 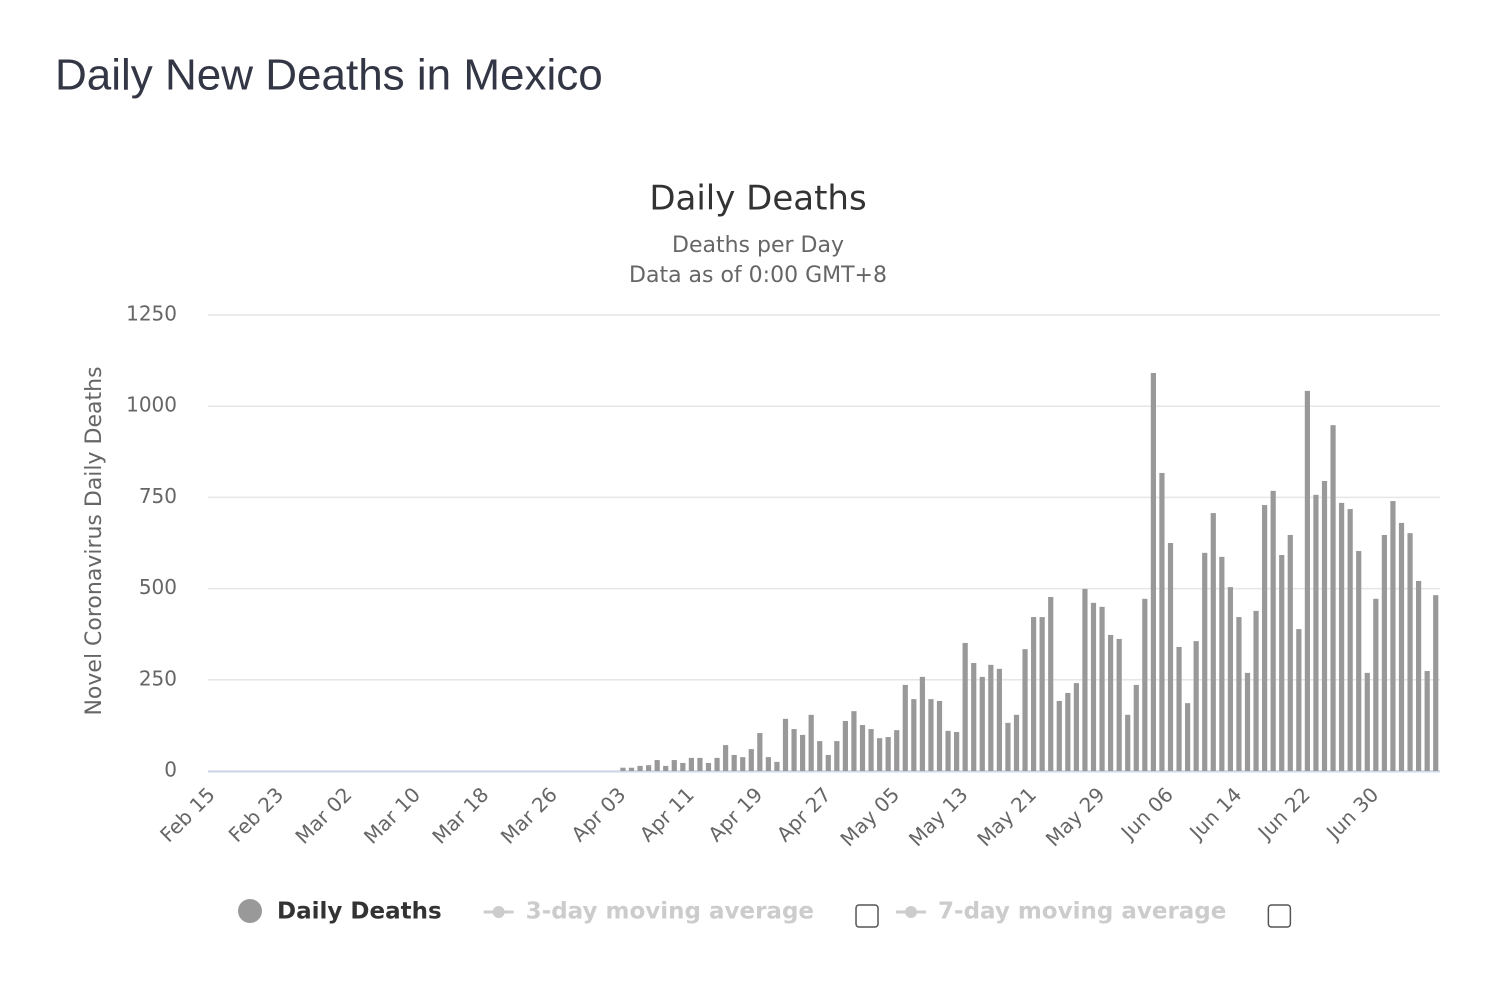 What do you see at coordinates (359, 912) in the screenshot?
I see `legend-item: Daily Deaths` at bounding box center [359, 912].